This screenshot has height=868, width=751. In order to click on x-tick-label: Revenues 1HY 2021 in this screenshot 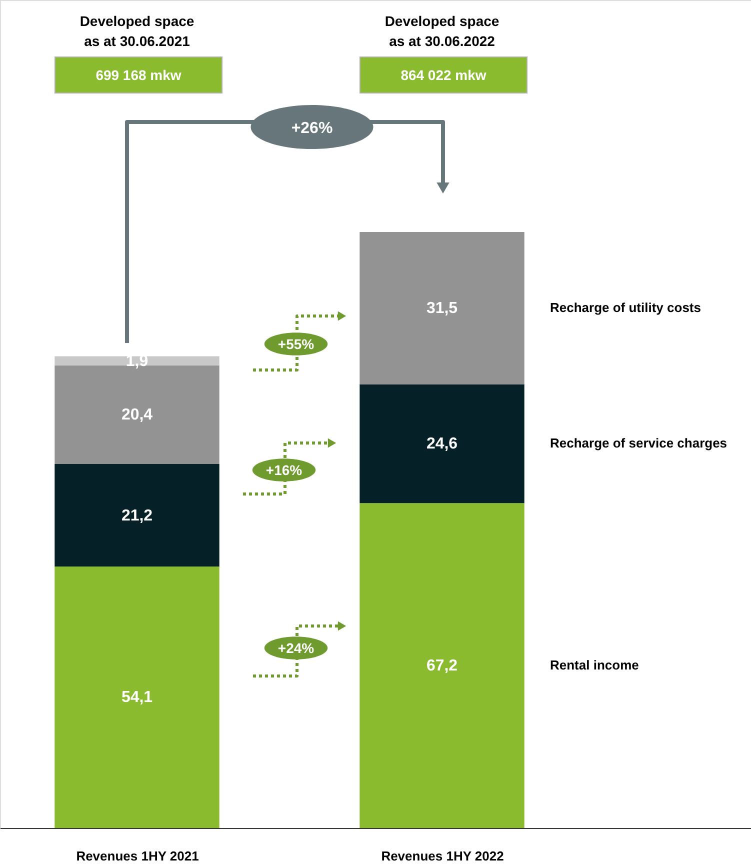, I will do `click(137, 856)`.